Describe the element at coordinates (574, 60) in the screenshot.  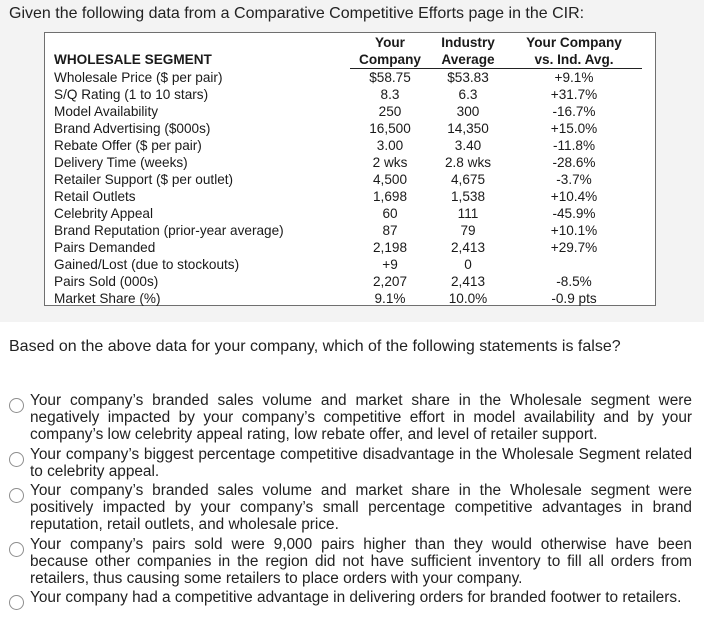
I see `header-cell: vs. Ind. Avg.` at that location.